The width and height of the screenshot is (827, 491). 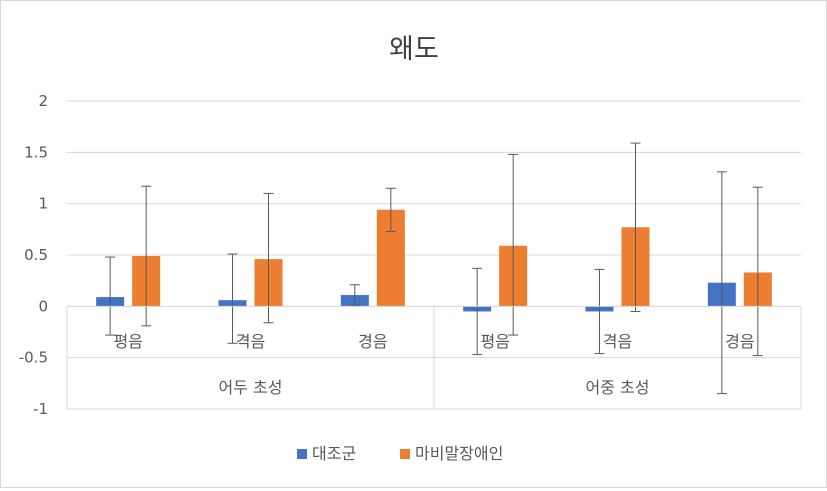 I want to click on chart-title: 왜도, so click(x=414, y=49).